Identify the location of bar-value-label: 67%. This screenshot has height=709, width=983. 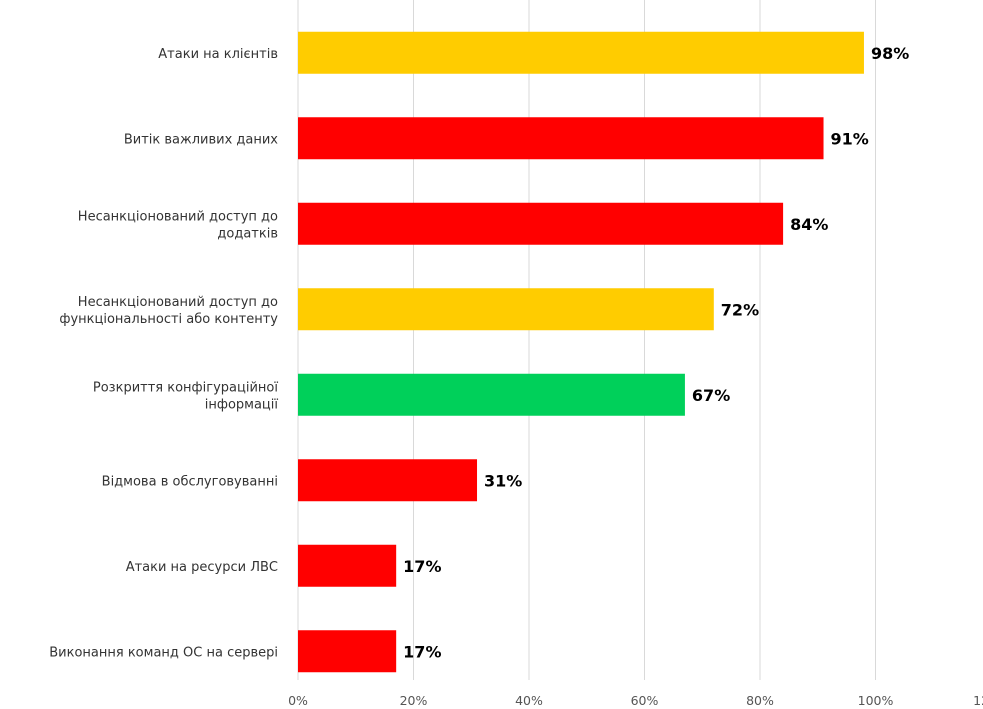
(711, 395).